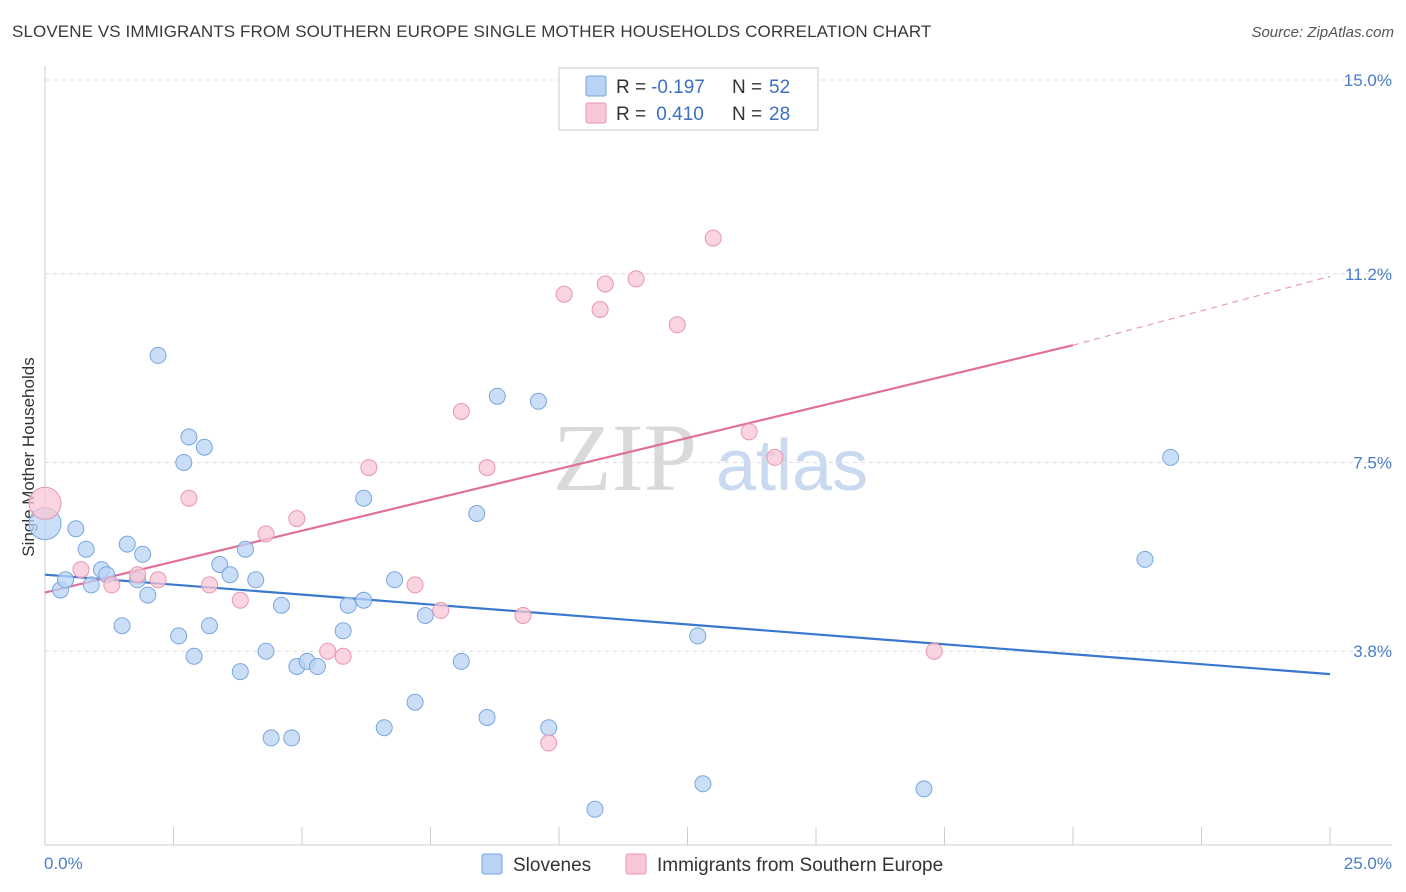 Image resolution: width=1406 pixels, height=892 pixels. What do you see at coordinates (792, 466) in the screenshot?
I see `watermark-atlas: atlas` at bounding box center [792, 466].